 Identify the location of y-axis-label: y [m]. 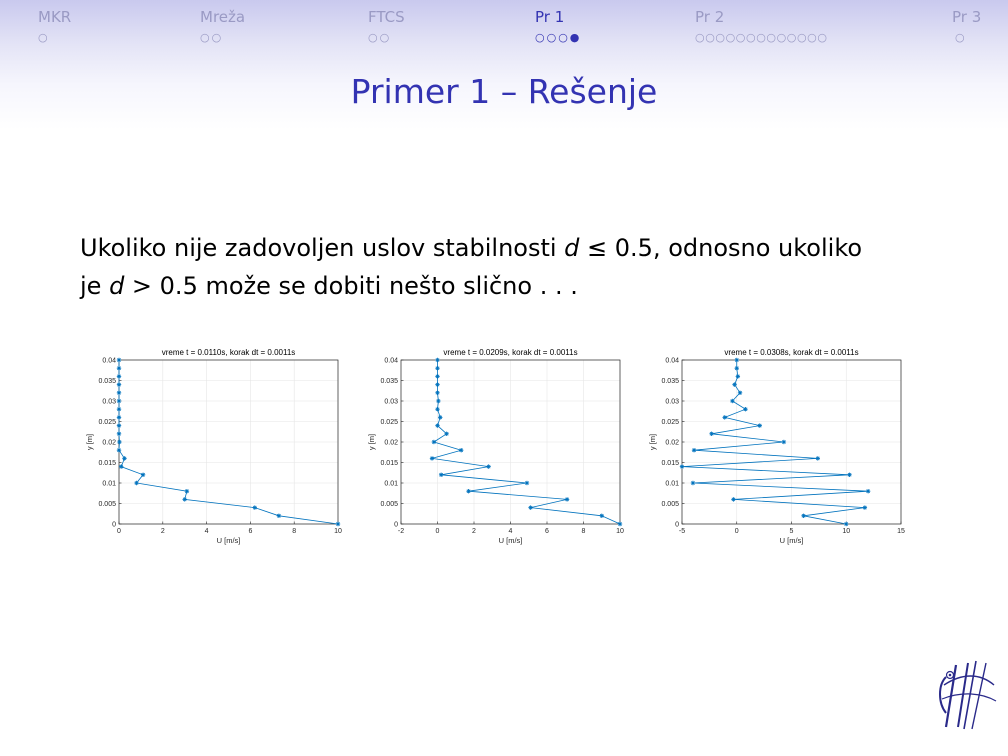
(89, 442).